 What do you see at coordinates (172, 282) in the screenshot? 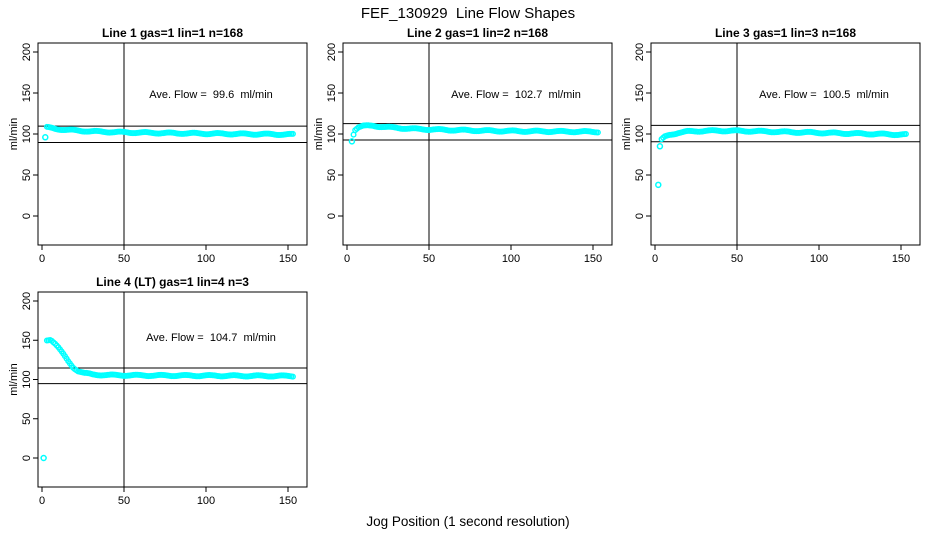
I see `panel-4-title: Line 4 (LT) gas=1 lin=4 n=3` at bounding box center [172, 282].